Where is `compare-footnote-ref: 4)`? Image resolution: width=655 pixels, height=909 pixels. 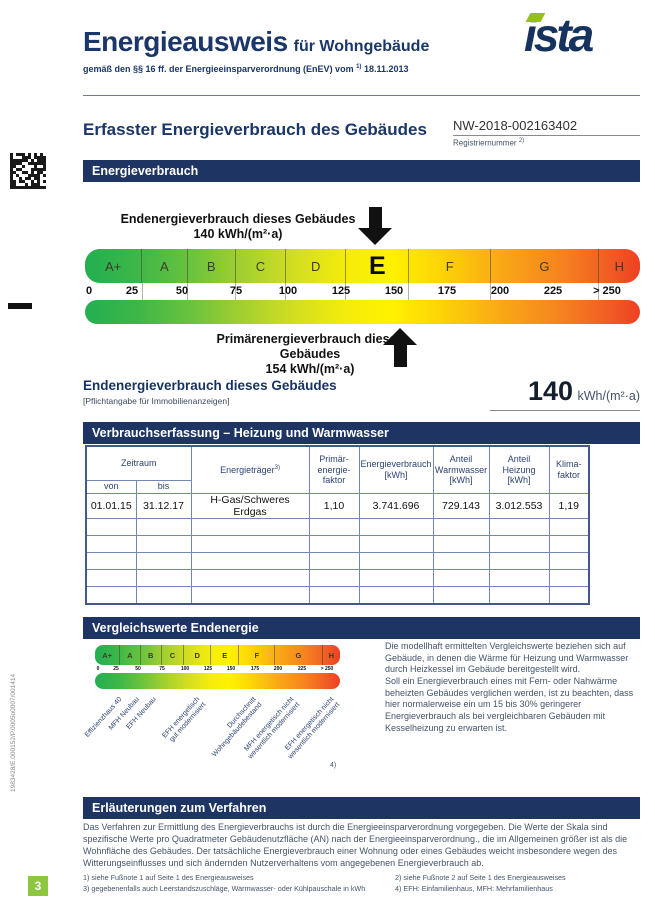 compare-footnote-ref: 4) is located at coordinates (333, 765).